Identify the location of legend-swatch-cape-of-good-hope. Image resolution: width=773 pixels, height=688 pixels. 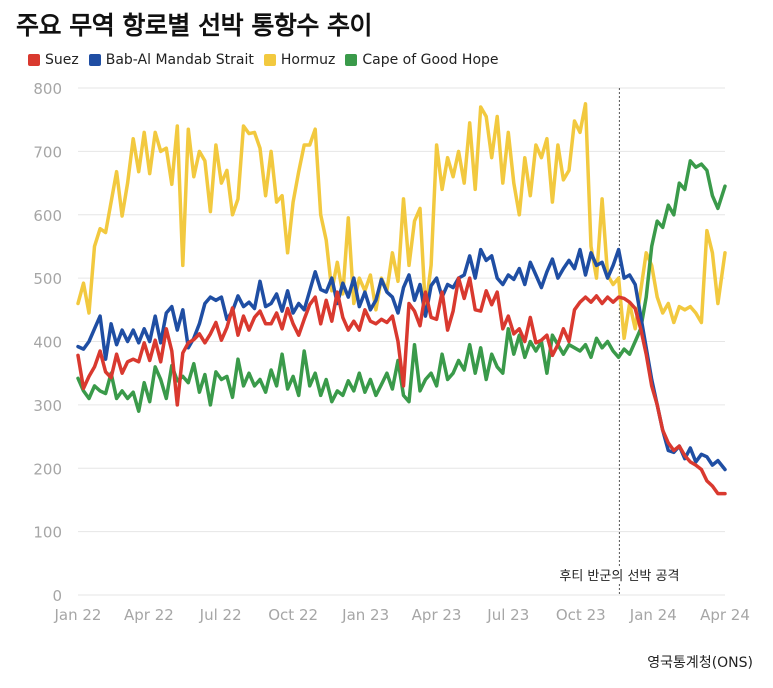
(351, 60).